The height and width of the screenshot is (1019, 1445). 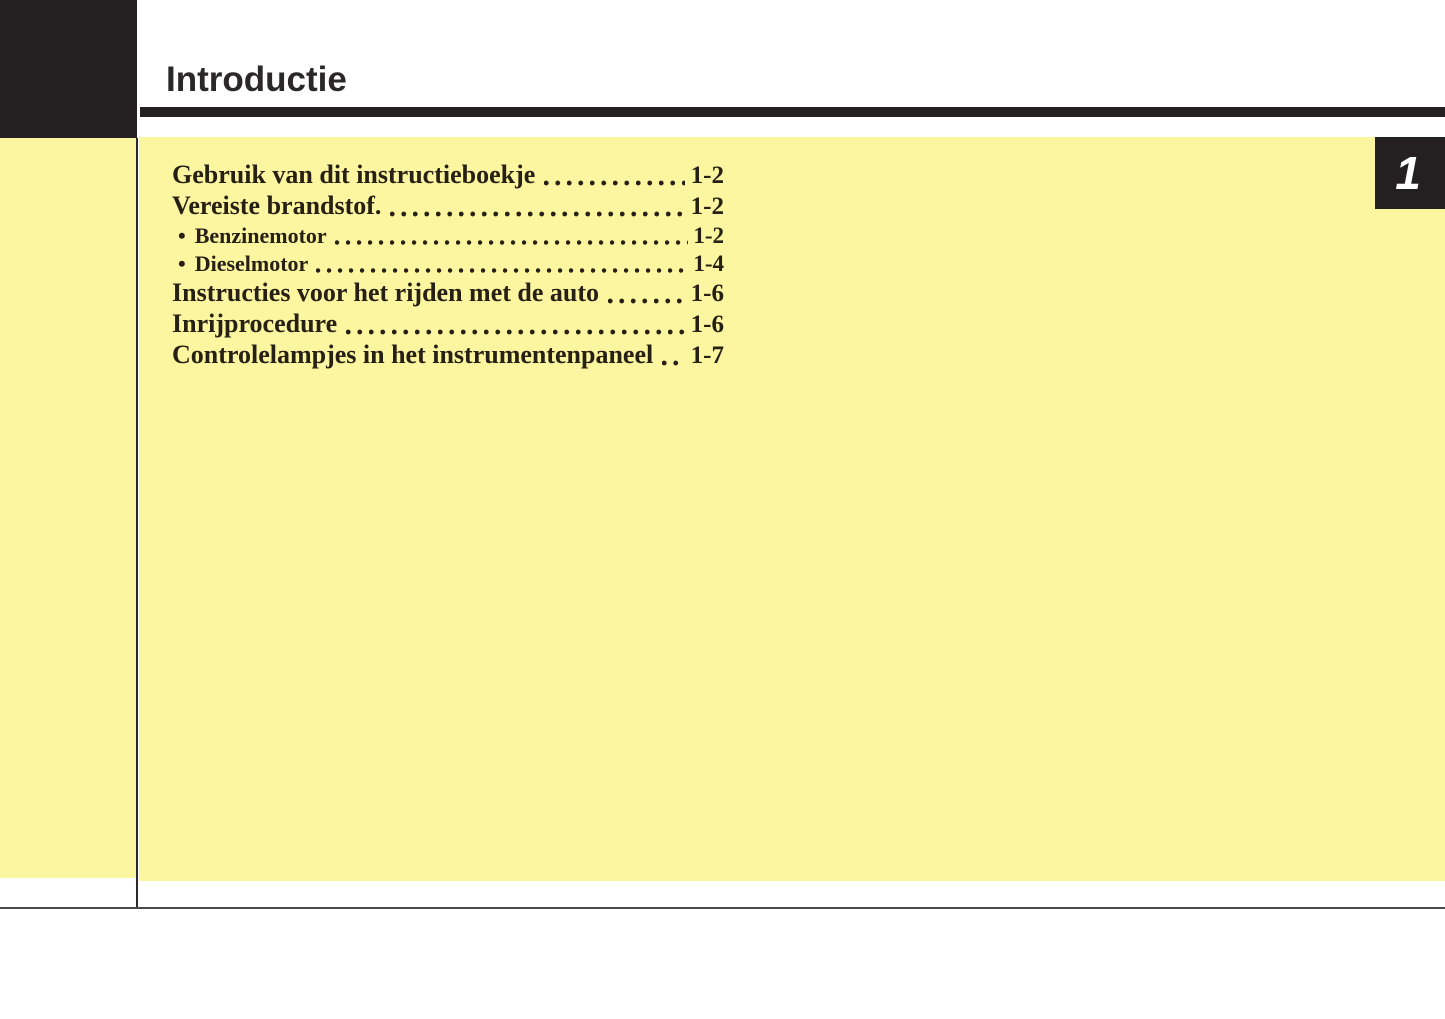 I want to click on toc-entry-label: Inrijprocedure, so click(x=255, y=323).